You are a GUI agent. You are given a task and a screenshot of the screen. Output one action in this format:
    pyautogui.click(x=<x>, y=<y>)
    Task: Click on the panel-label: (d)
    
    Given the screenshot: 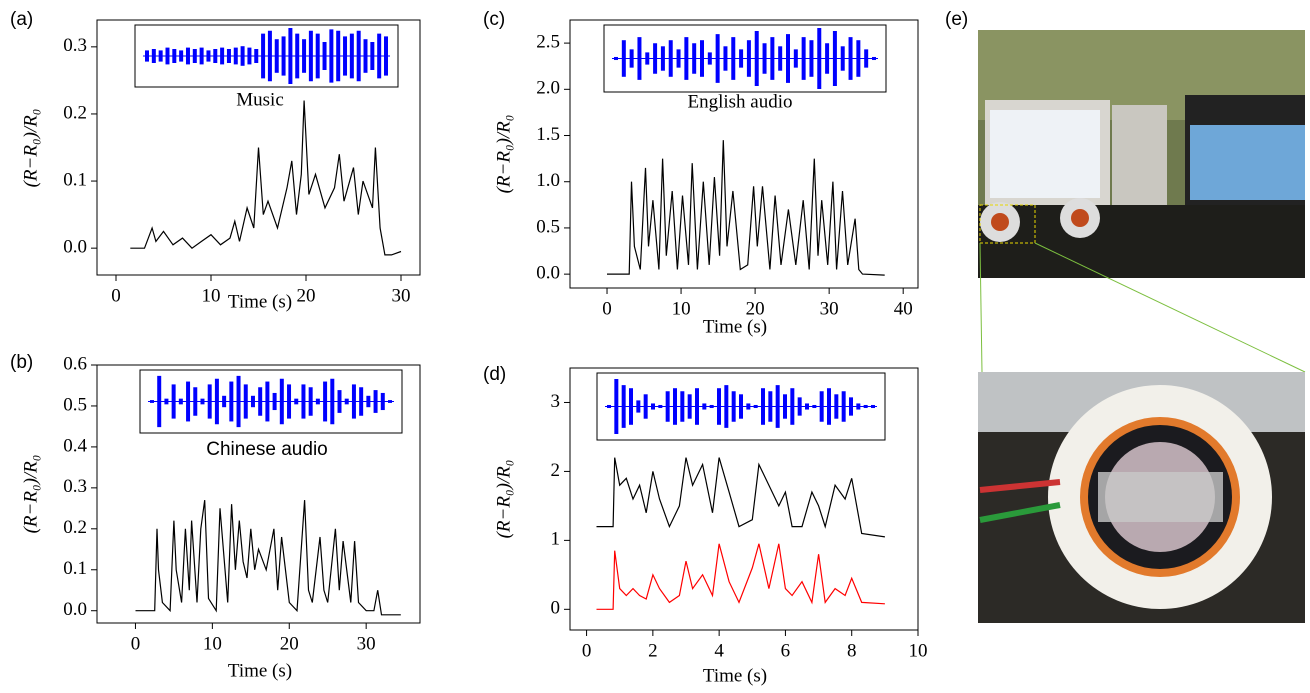 What is the action you would take?
    pyautogui.click(x=494, y=374)
    